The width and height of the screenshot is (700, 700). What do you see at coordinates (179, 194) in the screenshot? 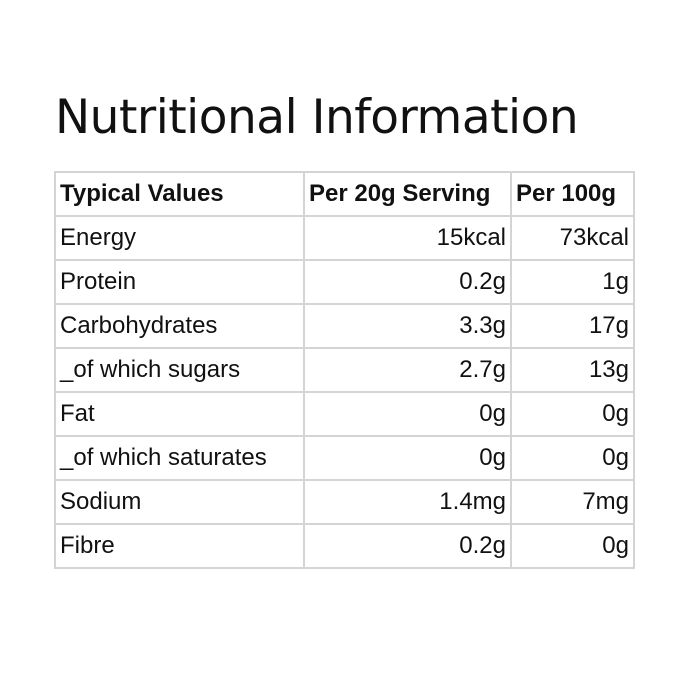
I see `column-header-typical-values: Typical Values` at bounding box center [179, 194].